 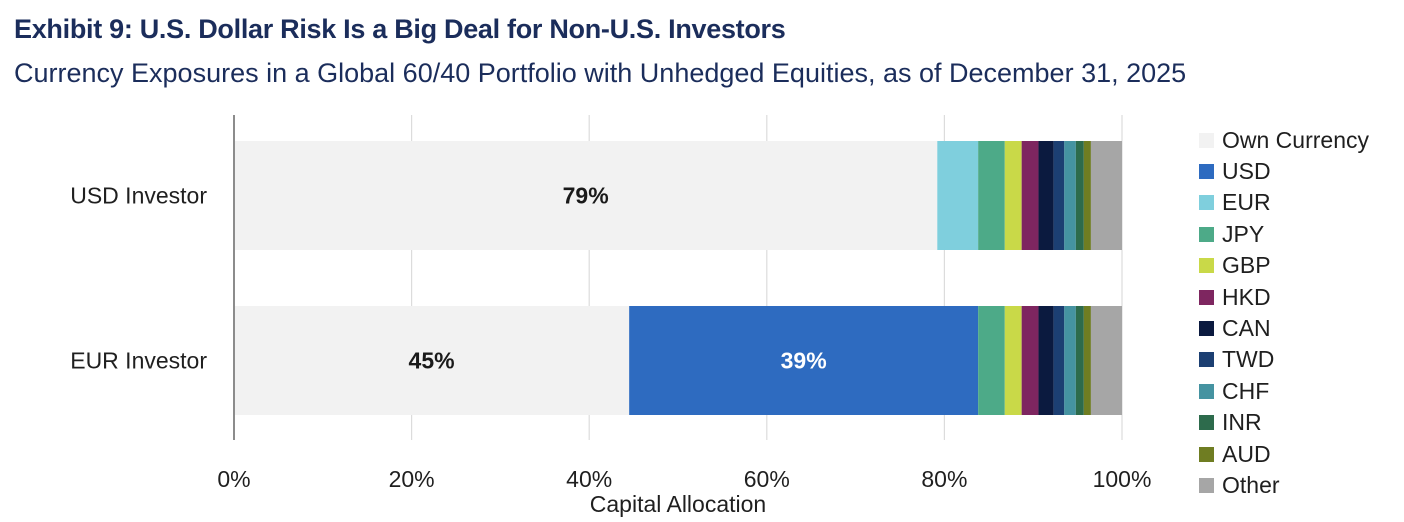 I want to click on data-label: 45%, so click(x=432, y=361).